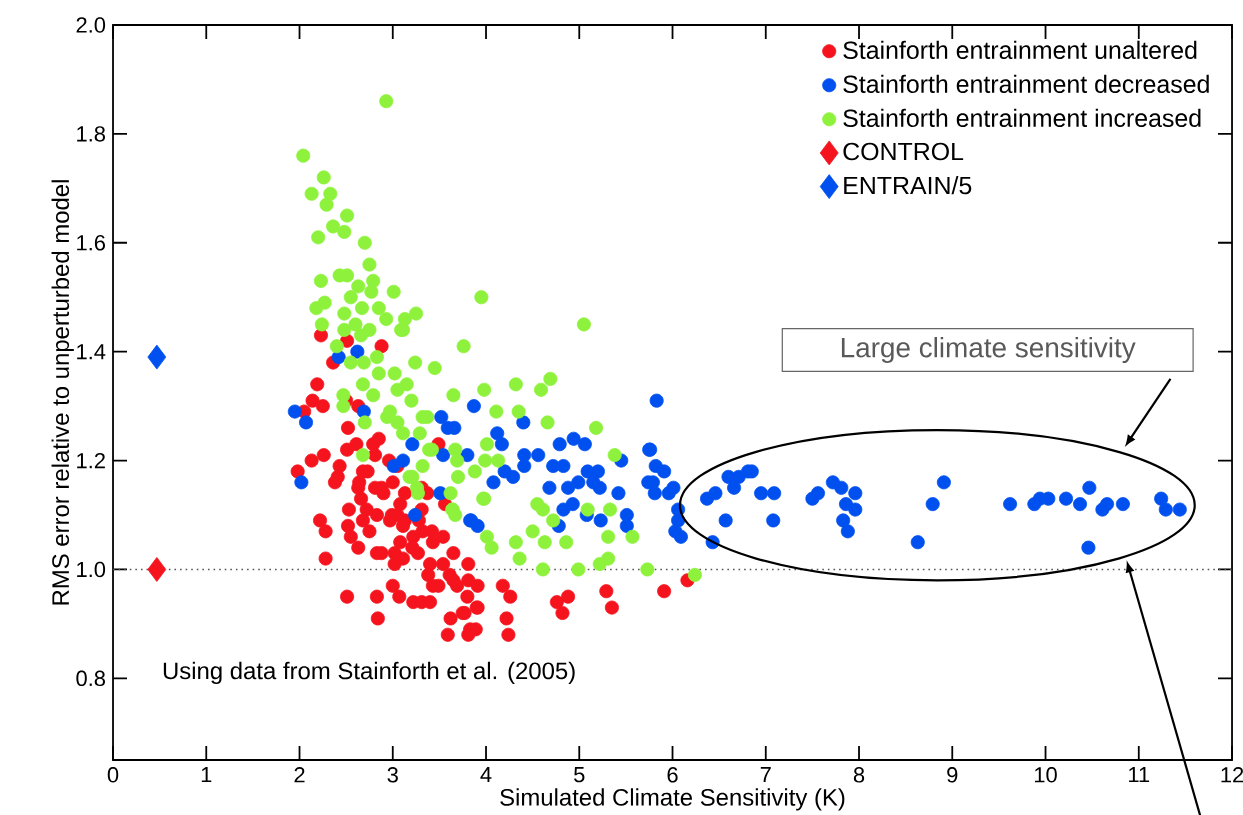  What do you see at coordinates (1045, 775) in the screenshot?
I see `x-tick-label: 10` at bounding box center [1045, 775].